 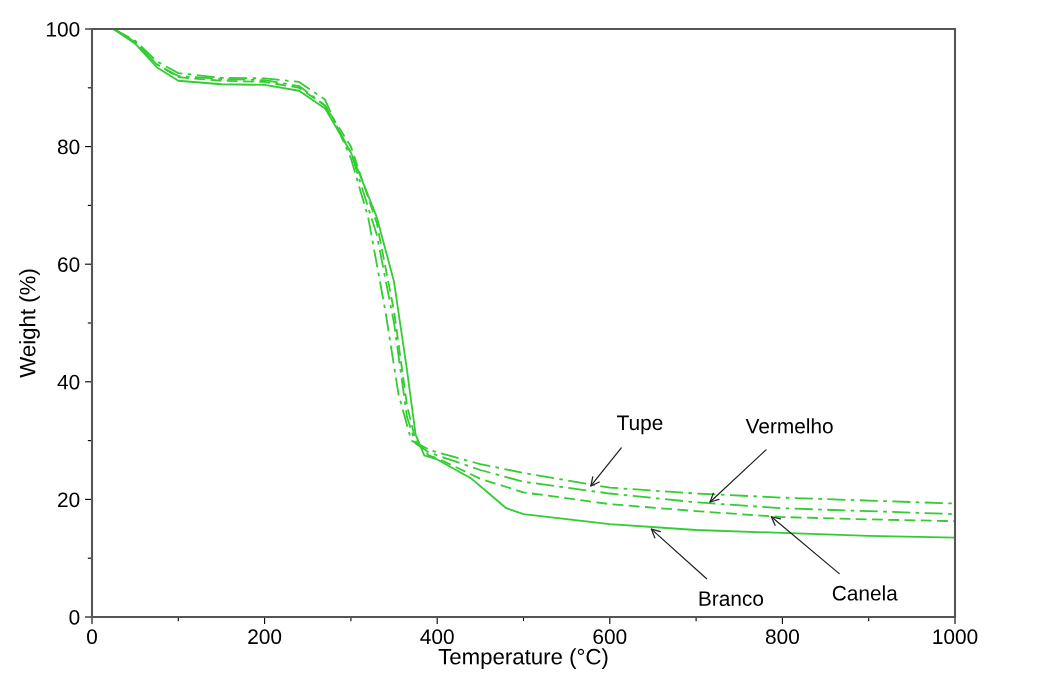 What do you see at coordinates (63, 29) in the screenshot?
I see `y-tick-label: 100` at bounding box center [63, 29].